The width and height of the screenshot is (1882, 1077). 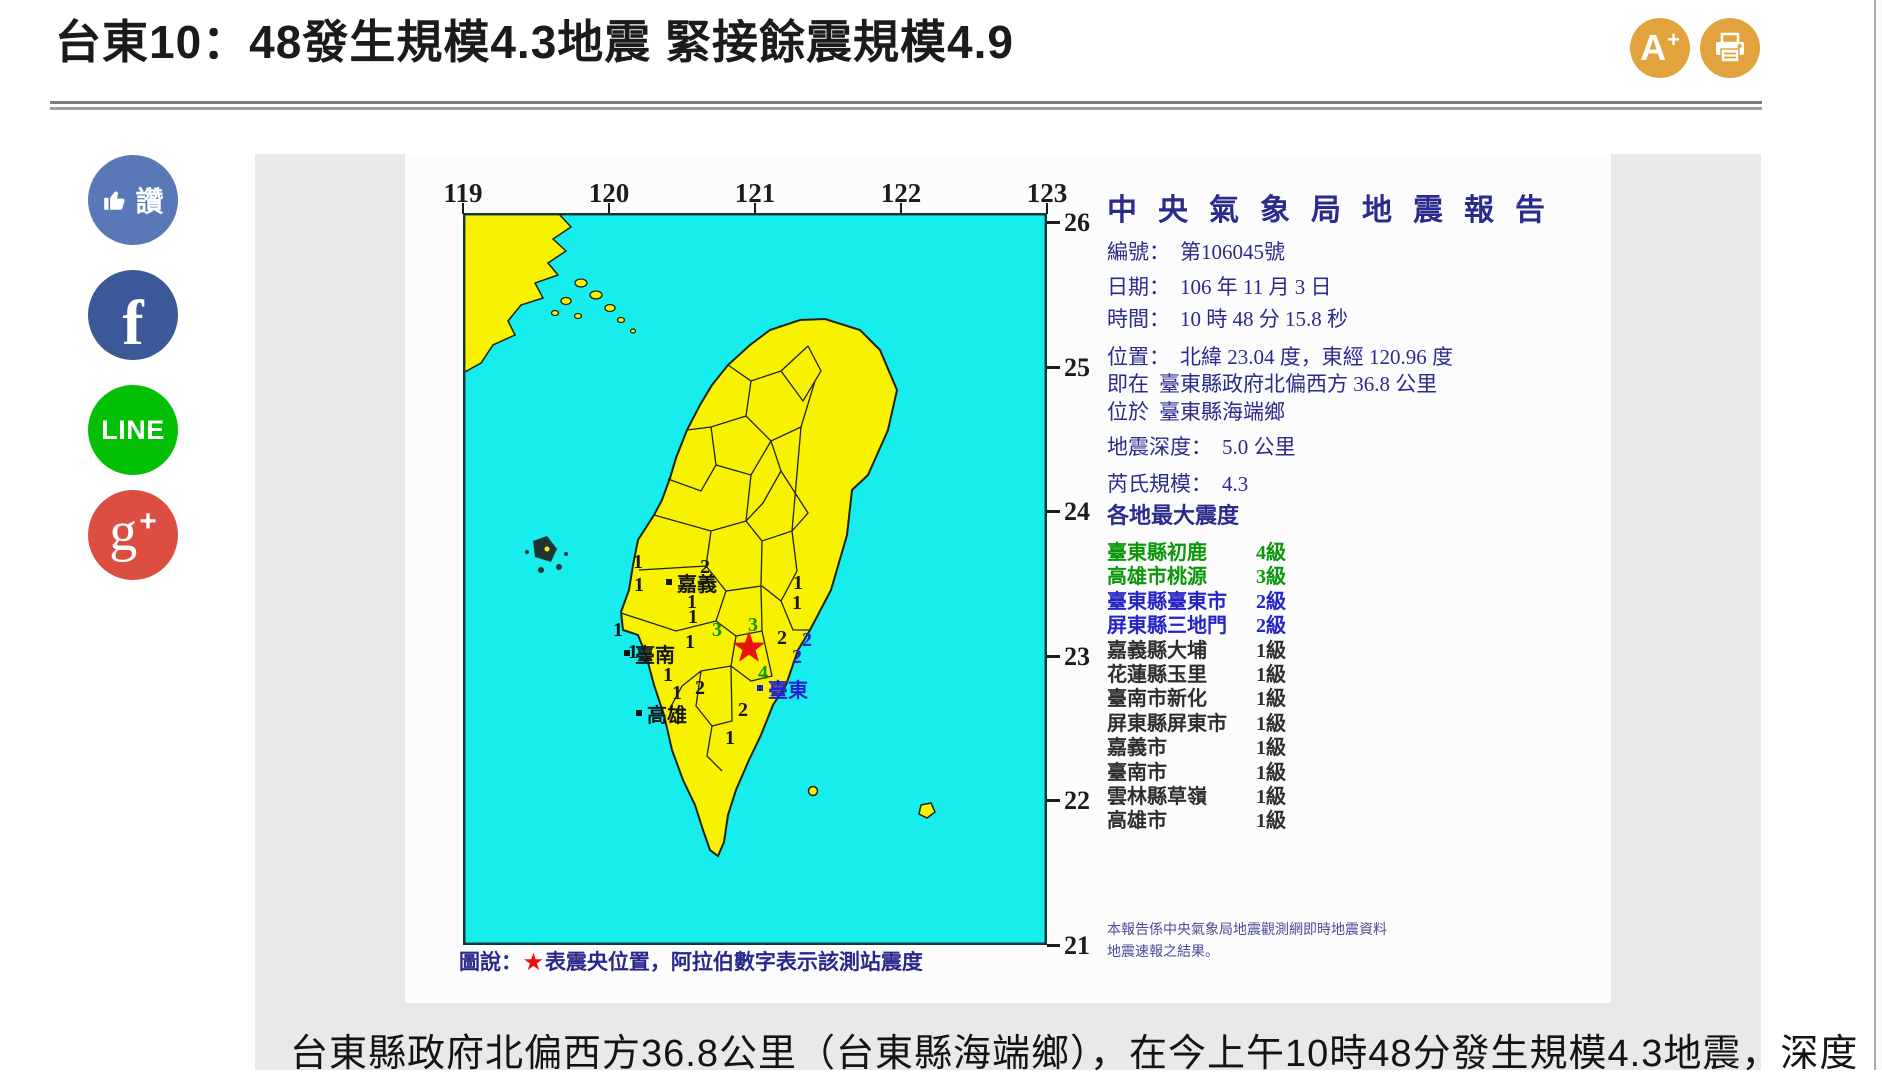 What do you see at coordinates (593, 306) in the screenshot?
I see `coastal-islands` at bounding box center [593, 306].